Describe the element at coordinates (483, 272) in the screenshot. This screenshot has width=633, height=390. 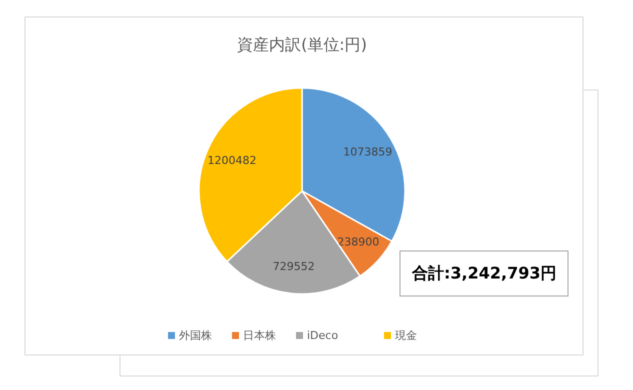
I see `text: 合計:3,242,793円` at that location.